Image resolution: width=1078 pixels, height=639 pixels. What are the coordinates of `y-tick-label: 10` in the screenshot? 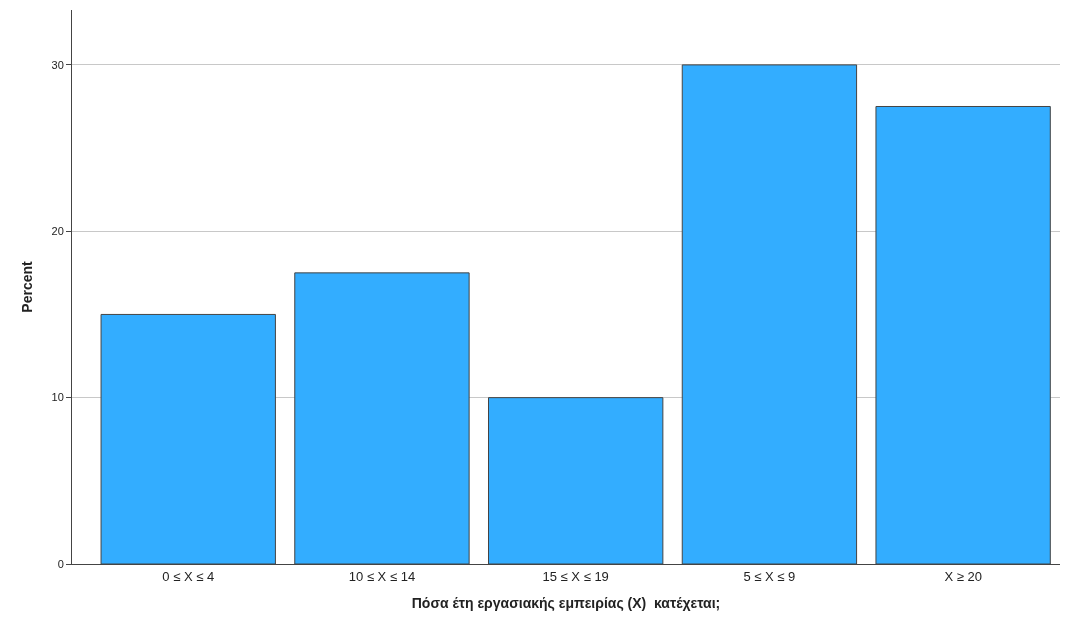 It's located at (57, 397).